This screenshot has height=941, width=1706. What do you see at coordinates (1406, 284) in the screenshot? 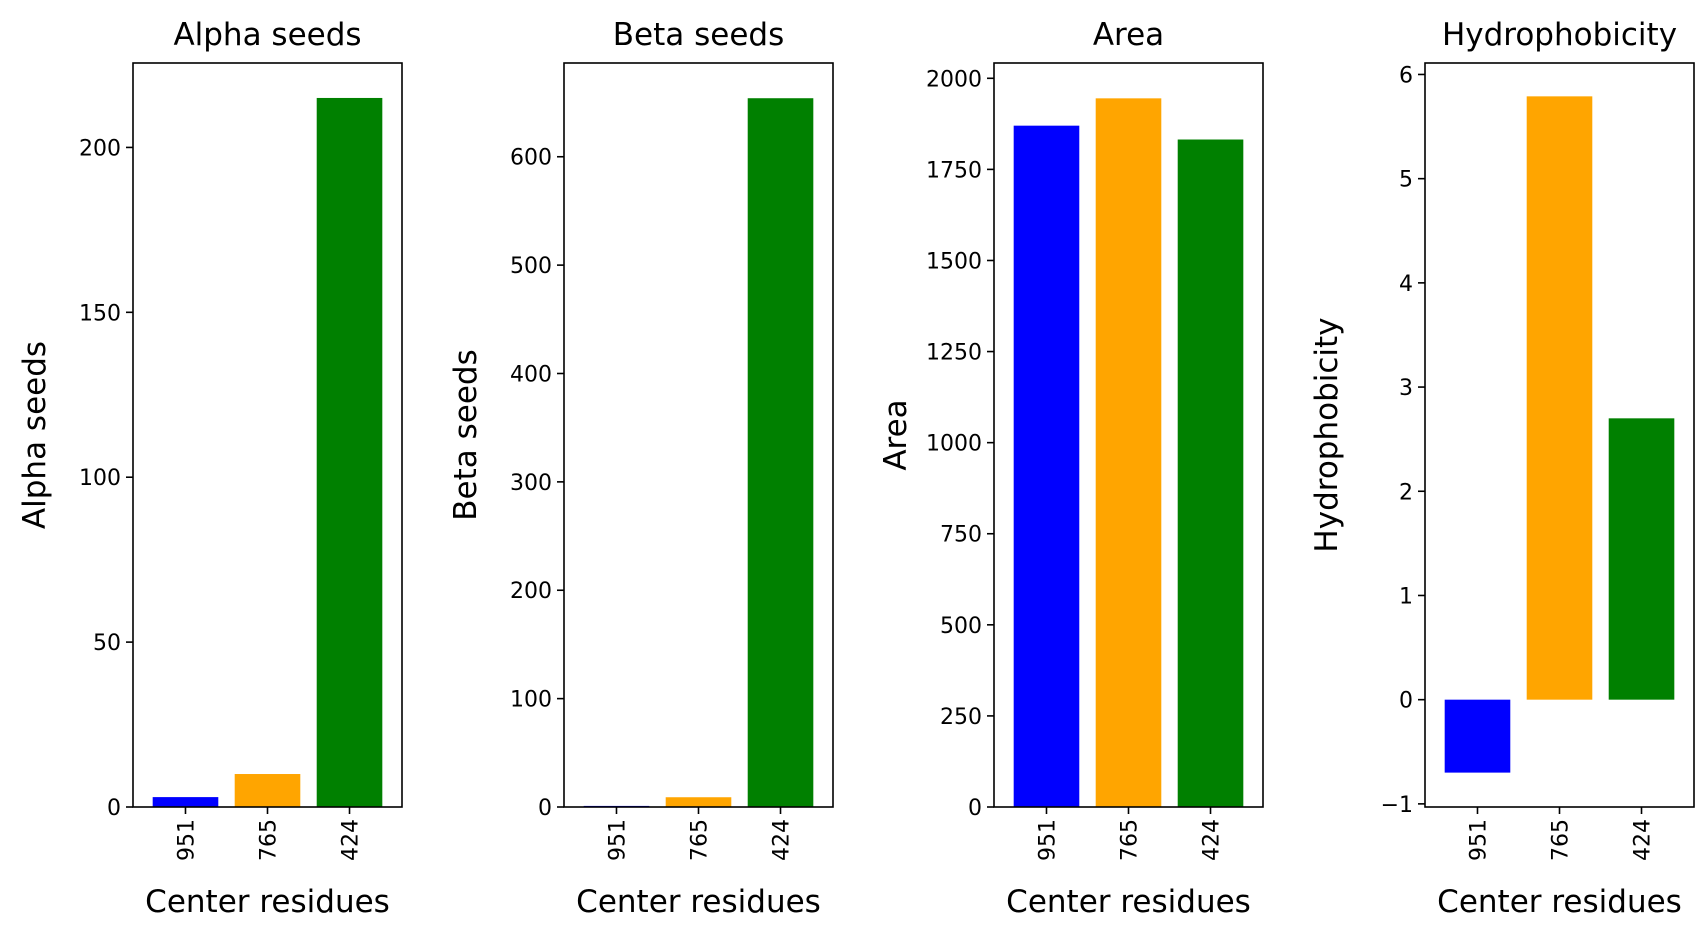
I see `y-tick-label: 4` at bounding box center [1406, 284].